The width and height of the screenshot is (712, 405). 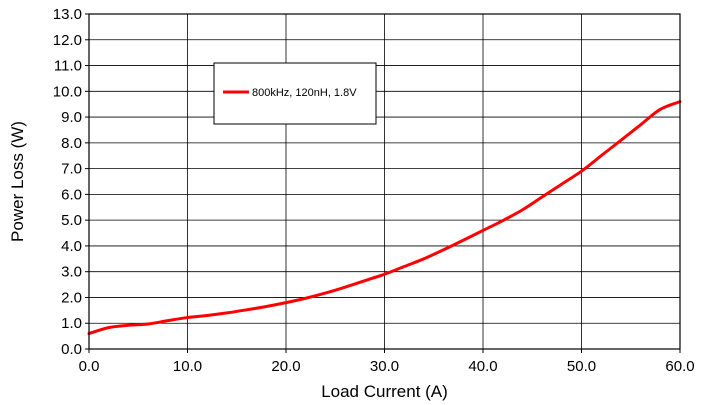 What do you see at coordinates (71, 169) in the screenshot?
I see `y-tick-label: 7.0` at bounding box center [71, 169].